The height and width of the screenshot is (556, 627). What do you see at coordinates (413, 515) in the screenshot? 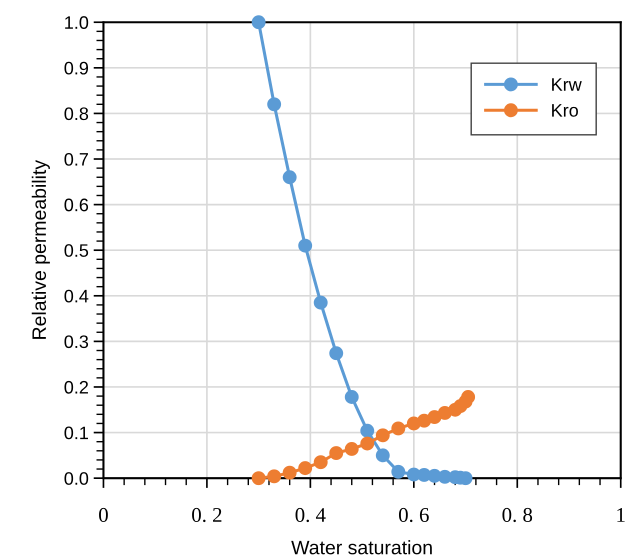
I see `x-tick-label: 0. 6` at bounding box center [413, 515].